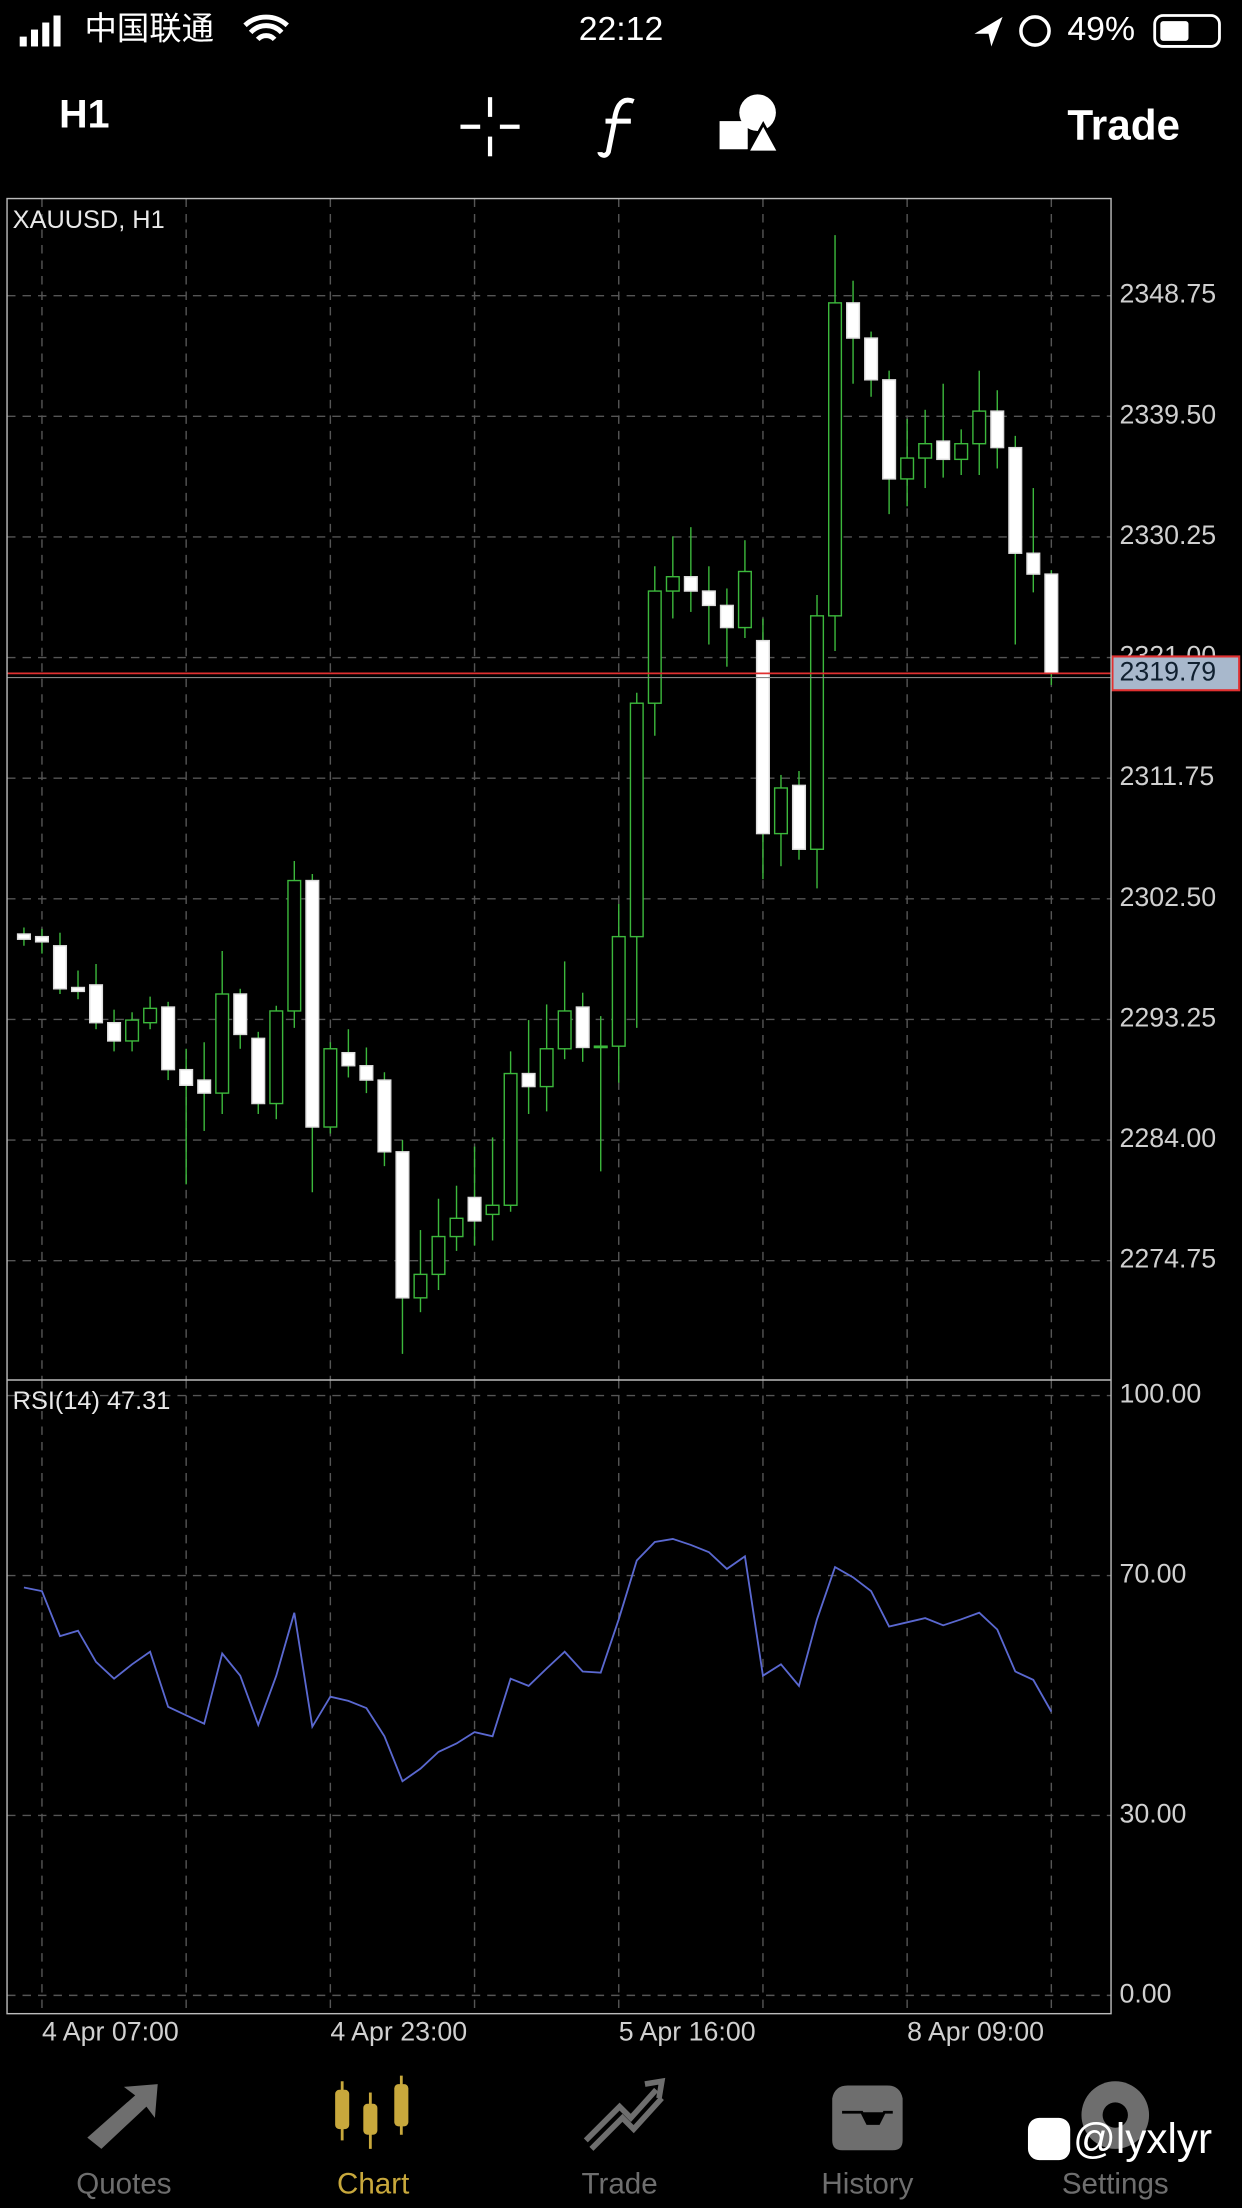 This screenshot has width=1242, height=2208. Describe the element at coordinates (1115, 2183) in the screenshot. I see `tab-label: Settings` at that location.